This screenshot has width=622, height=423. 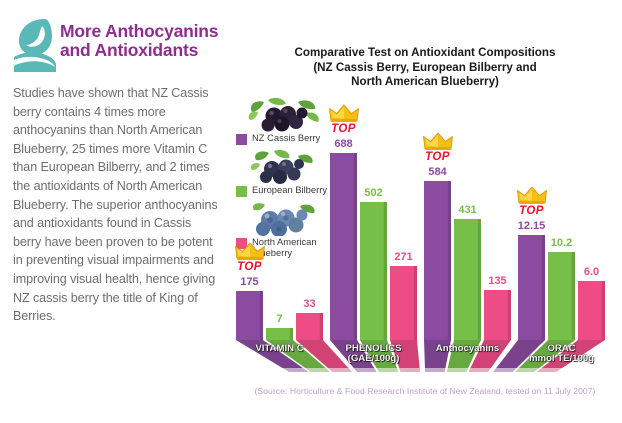 What do you see at coordinates (373, 193) in the screenshot?
I see `bar-value-label: 502` at bounding box center [373, 193].